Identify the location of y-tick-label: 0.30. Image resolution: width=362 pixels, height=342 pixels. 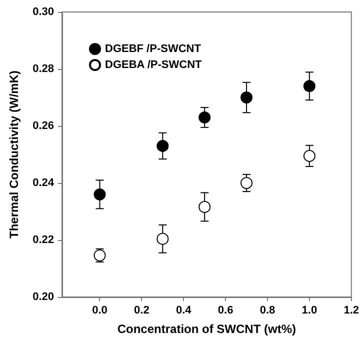
(43, 12).